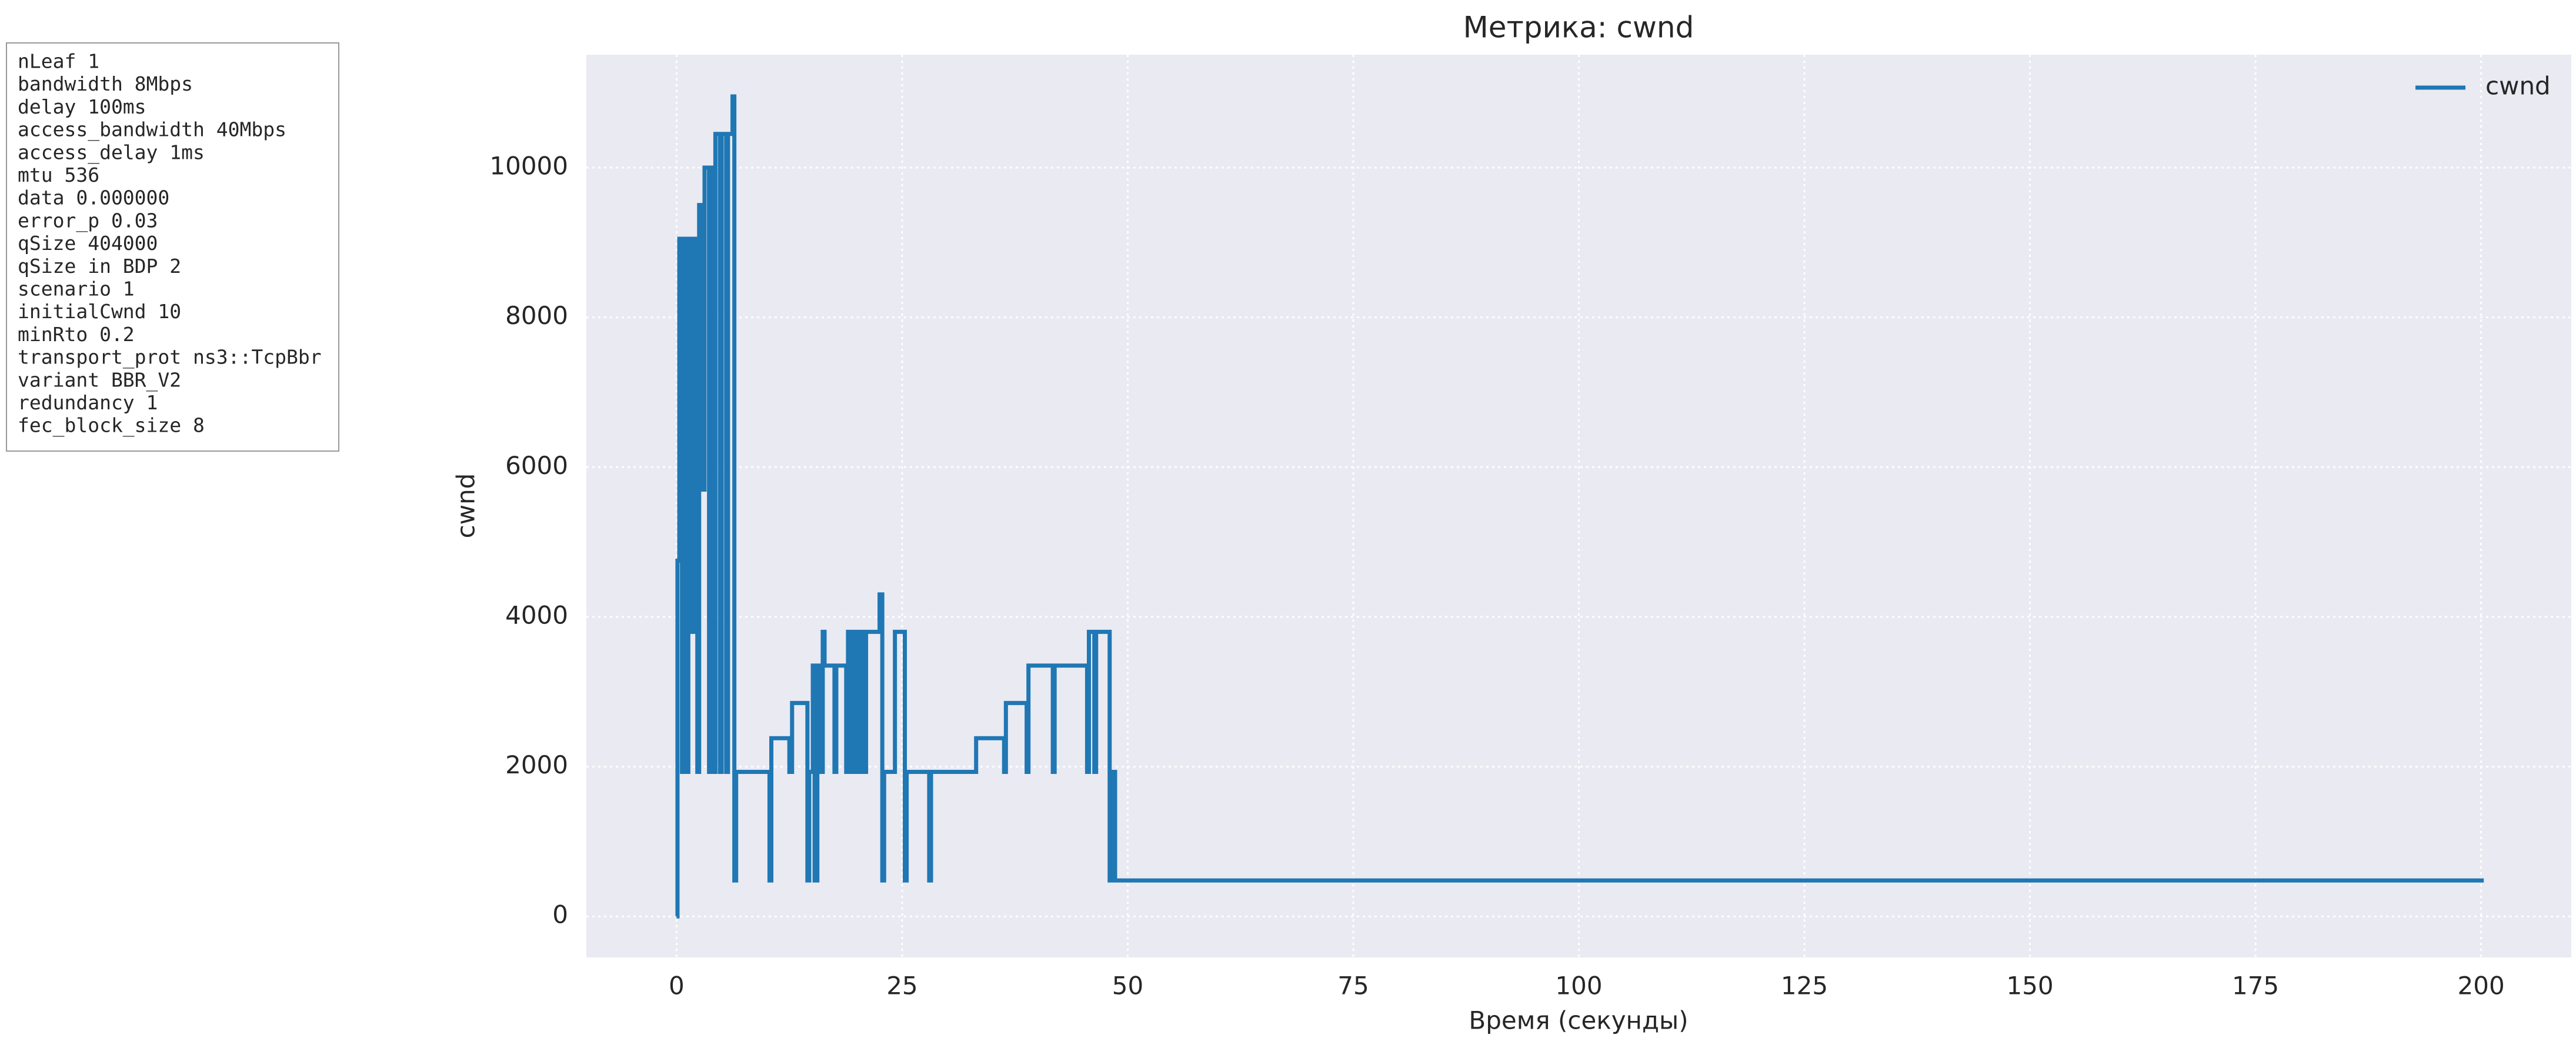 This screenshot has height=1048, width=2576. What do you see at coordinates (1804, 986) in the screenshot?
I see `x-tick-label: 125` at bounding box center [1804, 986].